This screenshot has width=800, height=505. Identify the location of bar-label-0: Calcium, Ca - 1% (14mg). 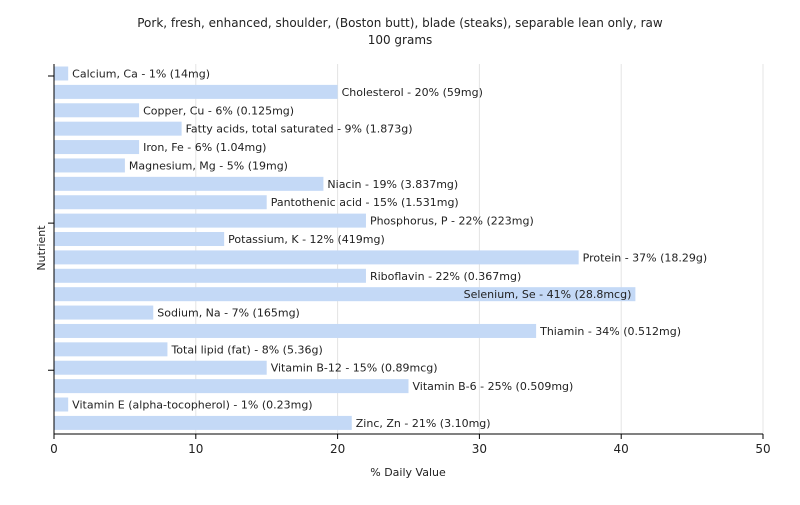
(141, 74).